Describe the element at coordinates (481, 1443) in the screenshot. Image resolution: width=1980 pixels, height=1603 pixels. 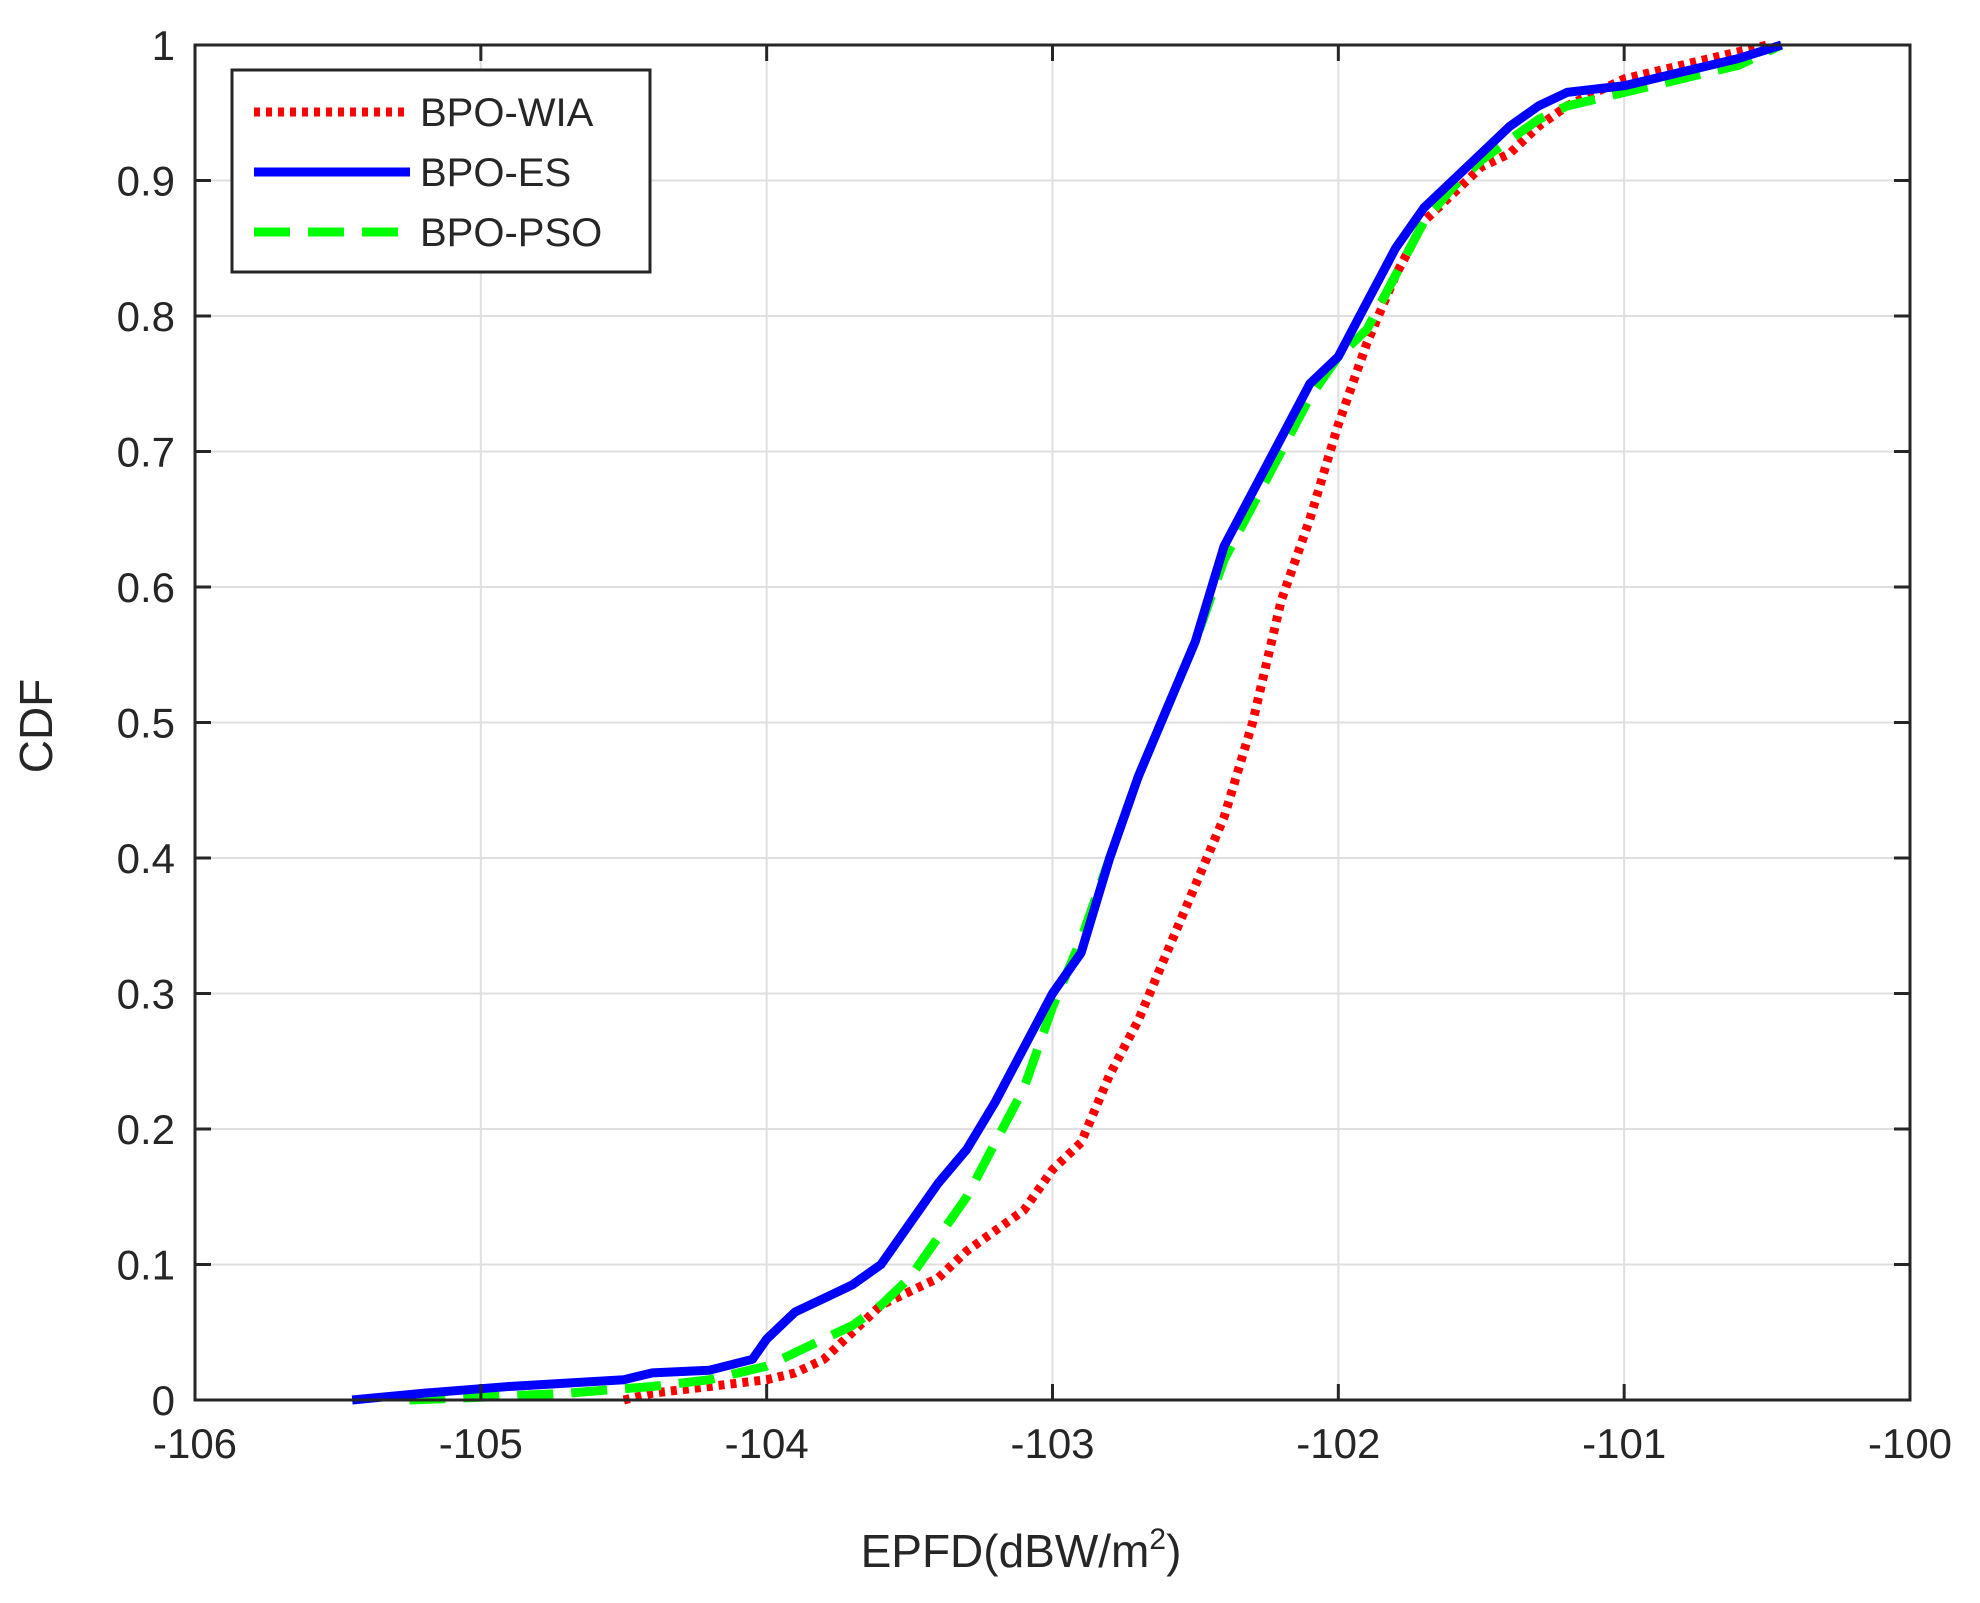
I see `x-tick-label: -105` at that location.